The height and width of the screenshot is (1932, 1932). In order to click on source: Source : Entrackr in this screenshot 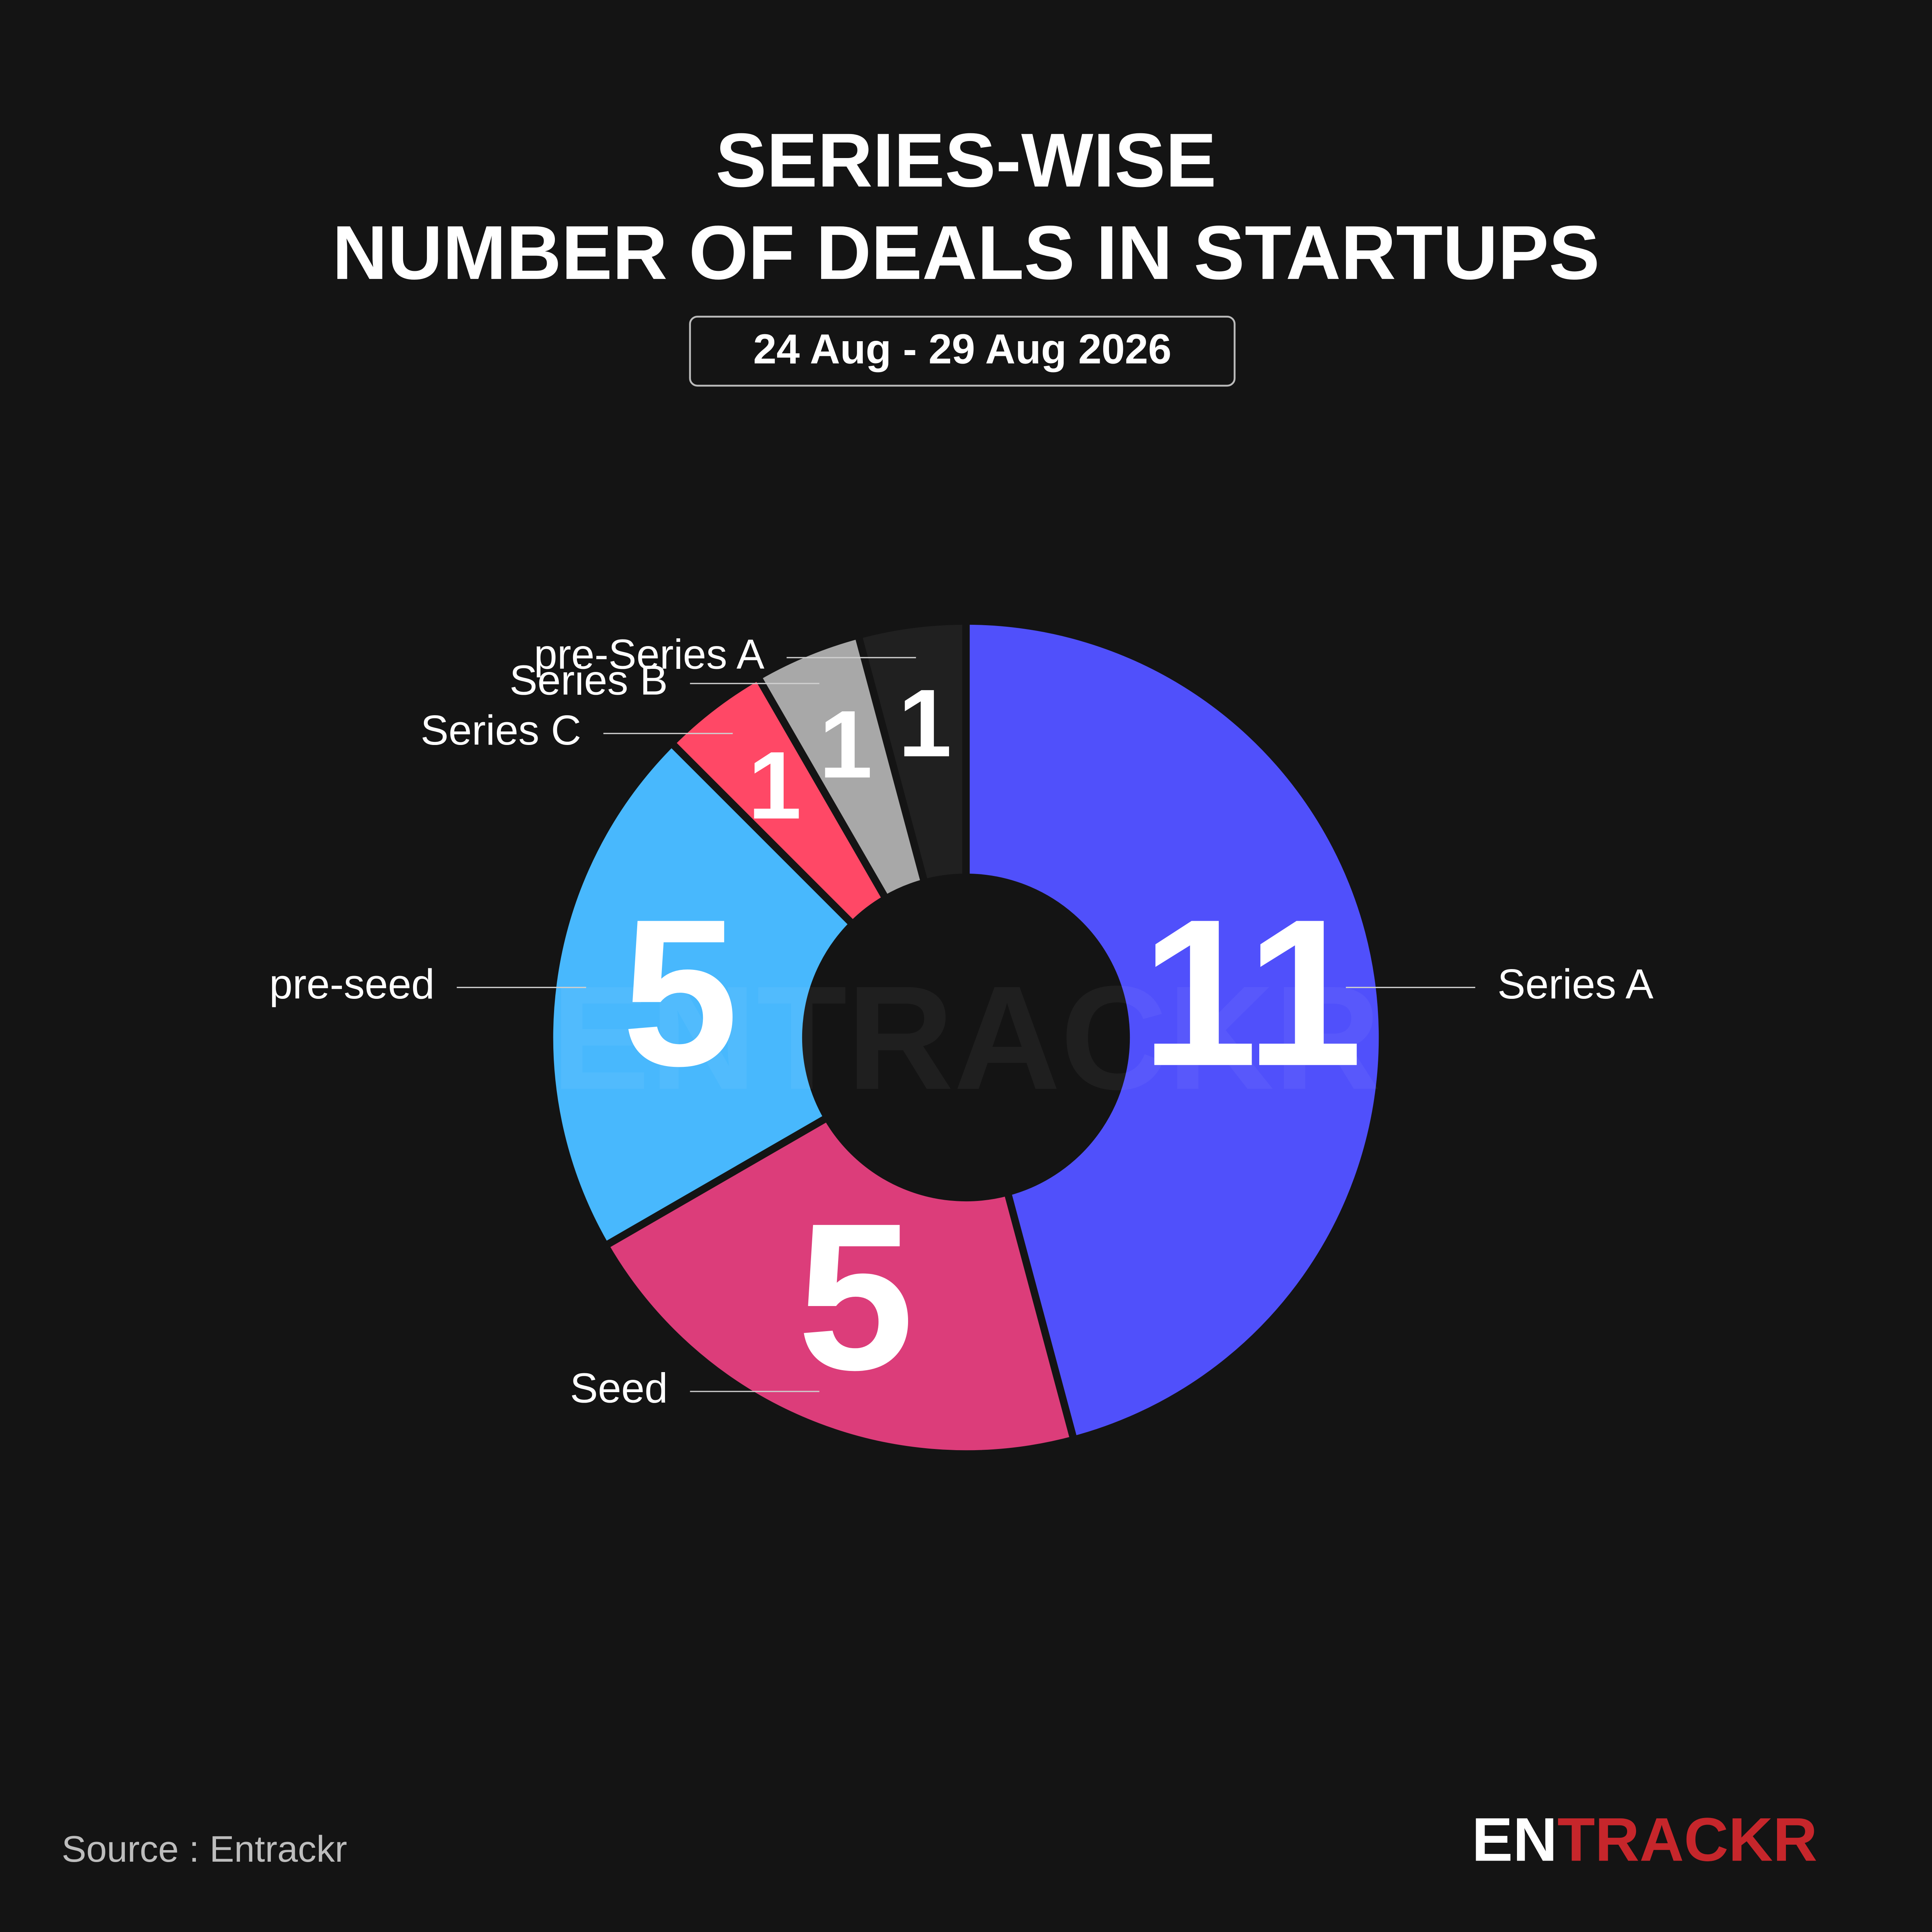, I will do `click(204, 1849)`.